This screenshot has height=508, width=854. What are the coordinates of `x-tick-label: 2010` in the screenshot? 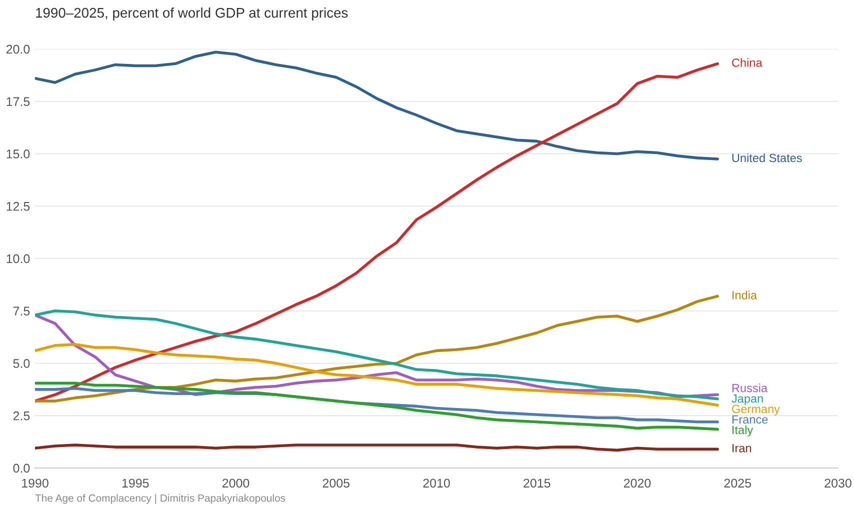 It's located at (436, 483).